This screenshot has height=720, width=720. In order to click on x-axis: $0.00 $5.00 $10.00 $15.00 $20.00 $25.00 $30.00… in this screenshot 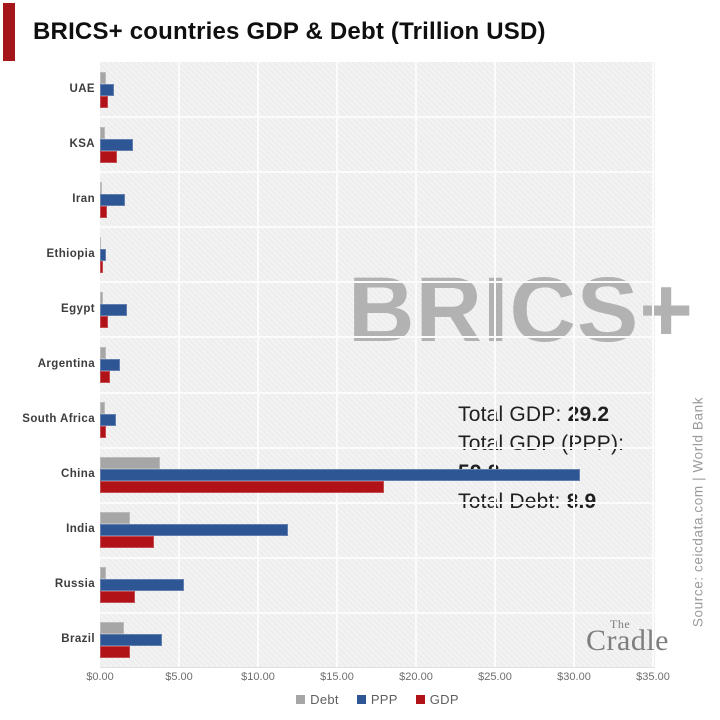, I will do `click(360, 679)`.